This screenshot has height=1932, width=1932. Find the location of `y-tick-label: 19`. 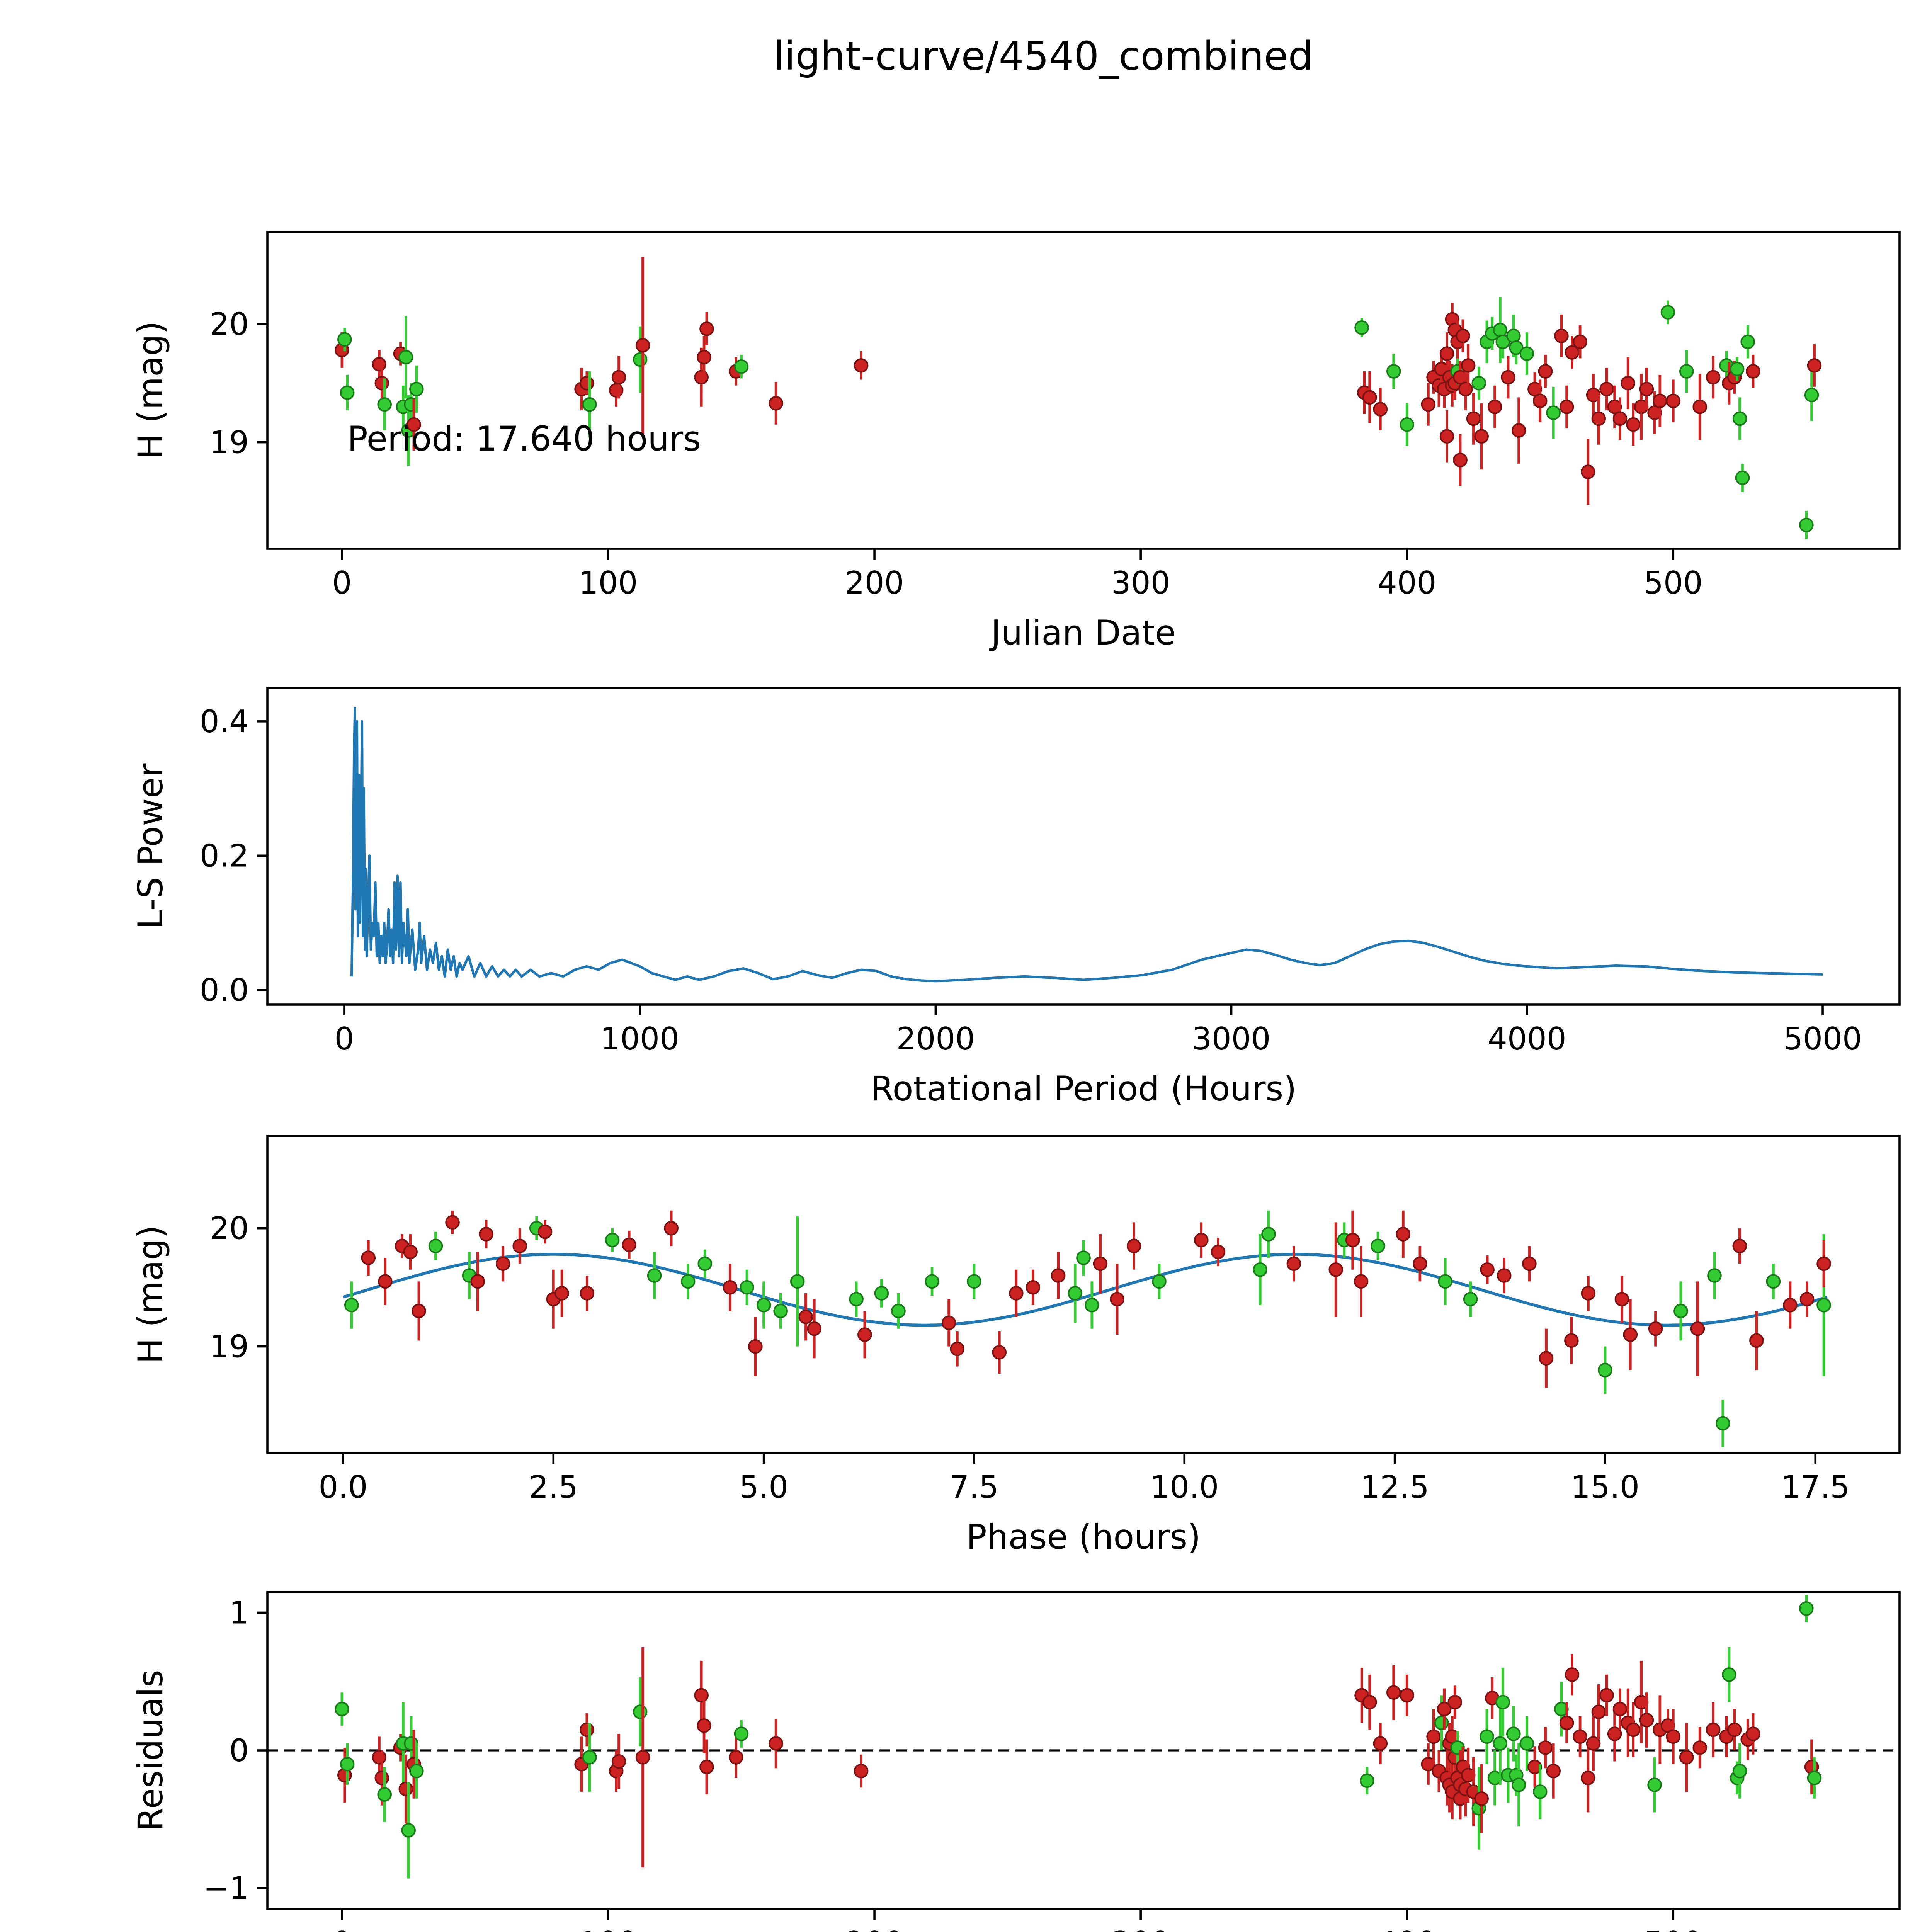

y-tick-label: 19 is located at coordinates (229, 443).